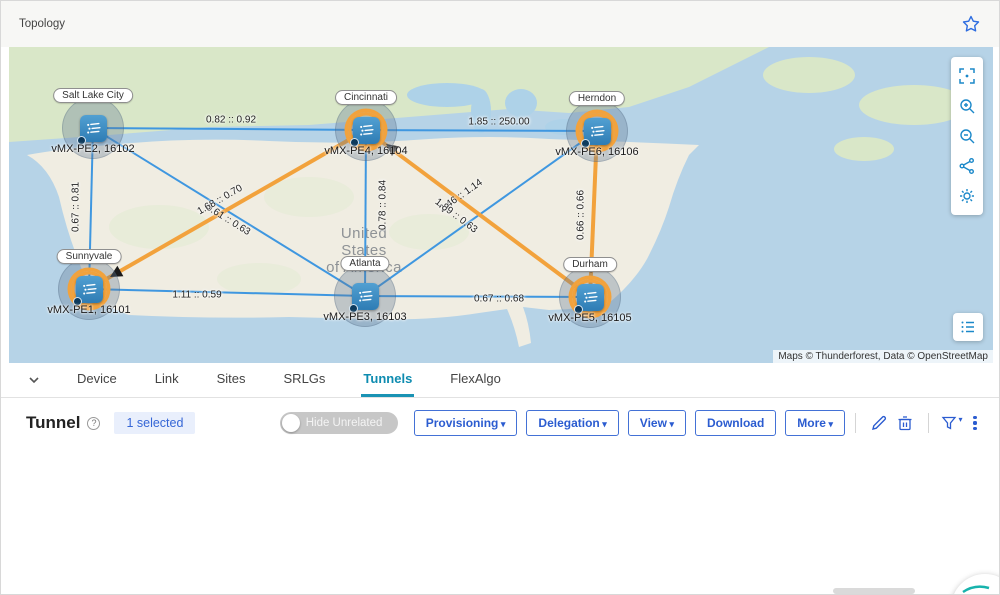  What do you see at coordinates (231, 378) in the screenshot?
I see `tab-sites: Sites` at bounding box center [231, 378].